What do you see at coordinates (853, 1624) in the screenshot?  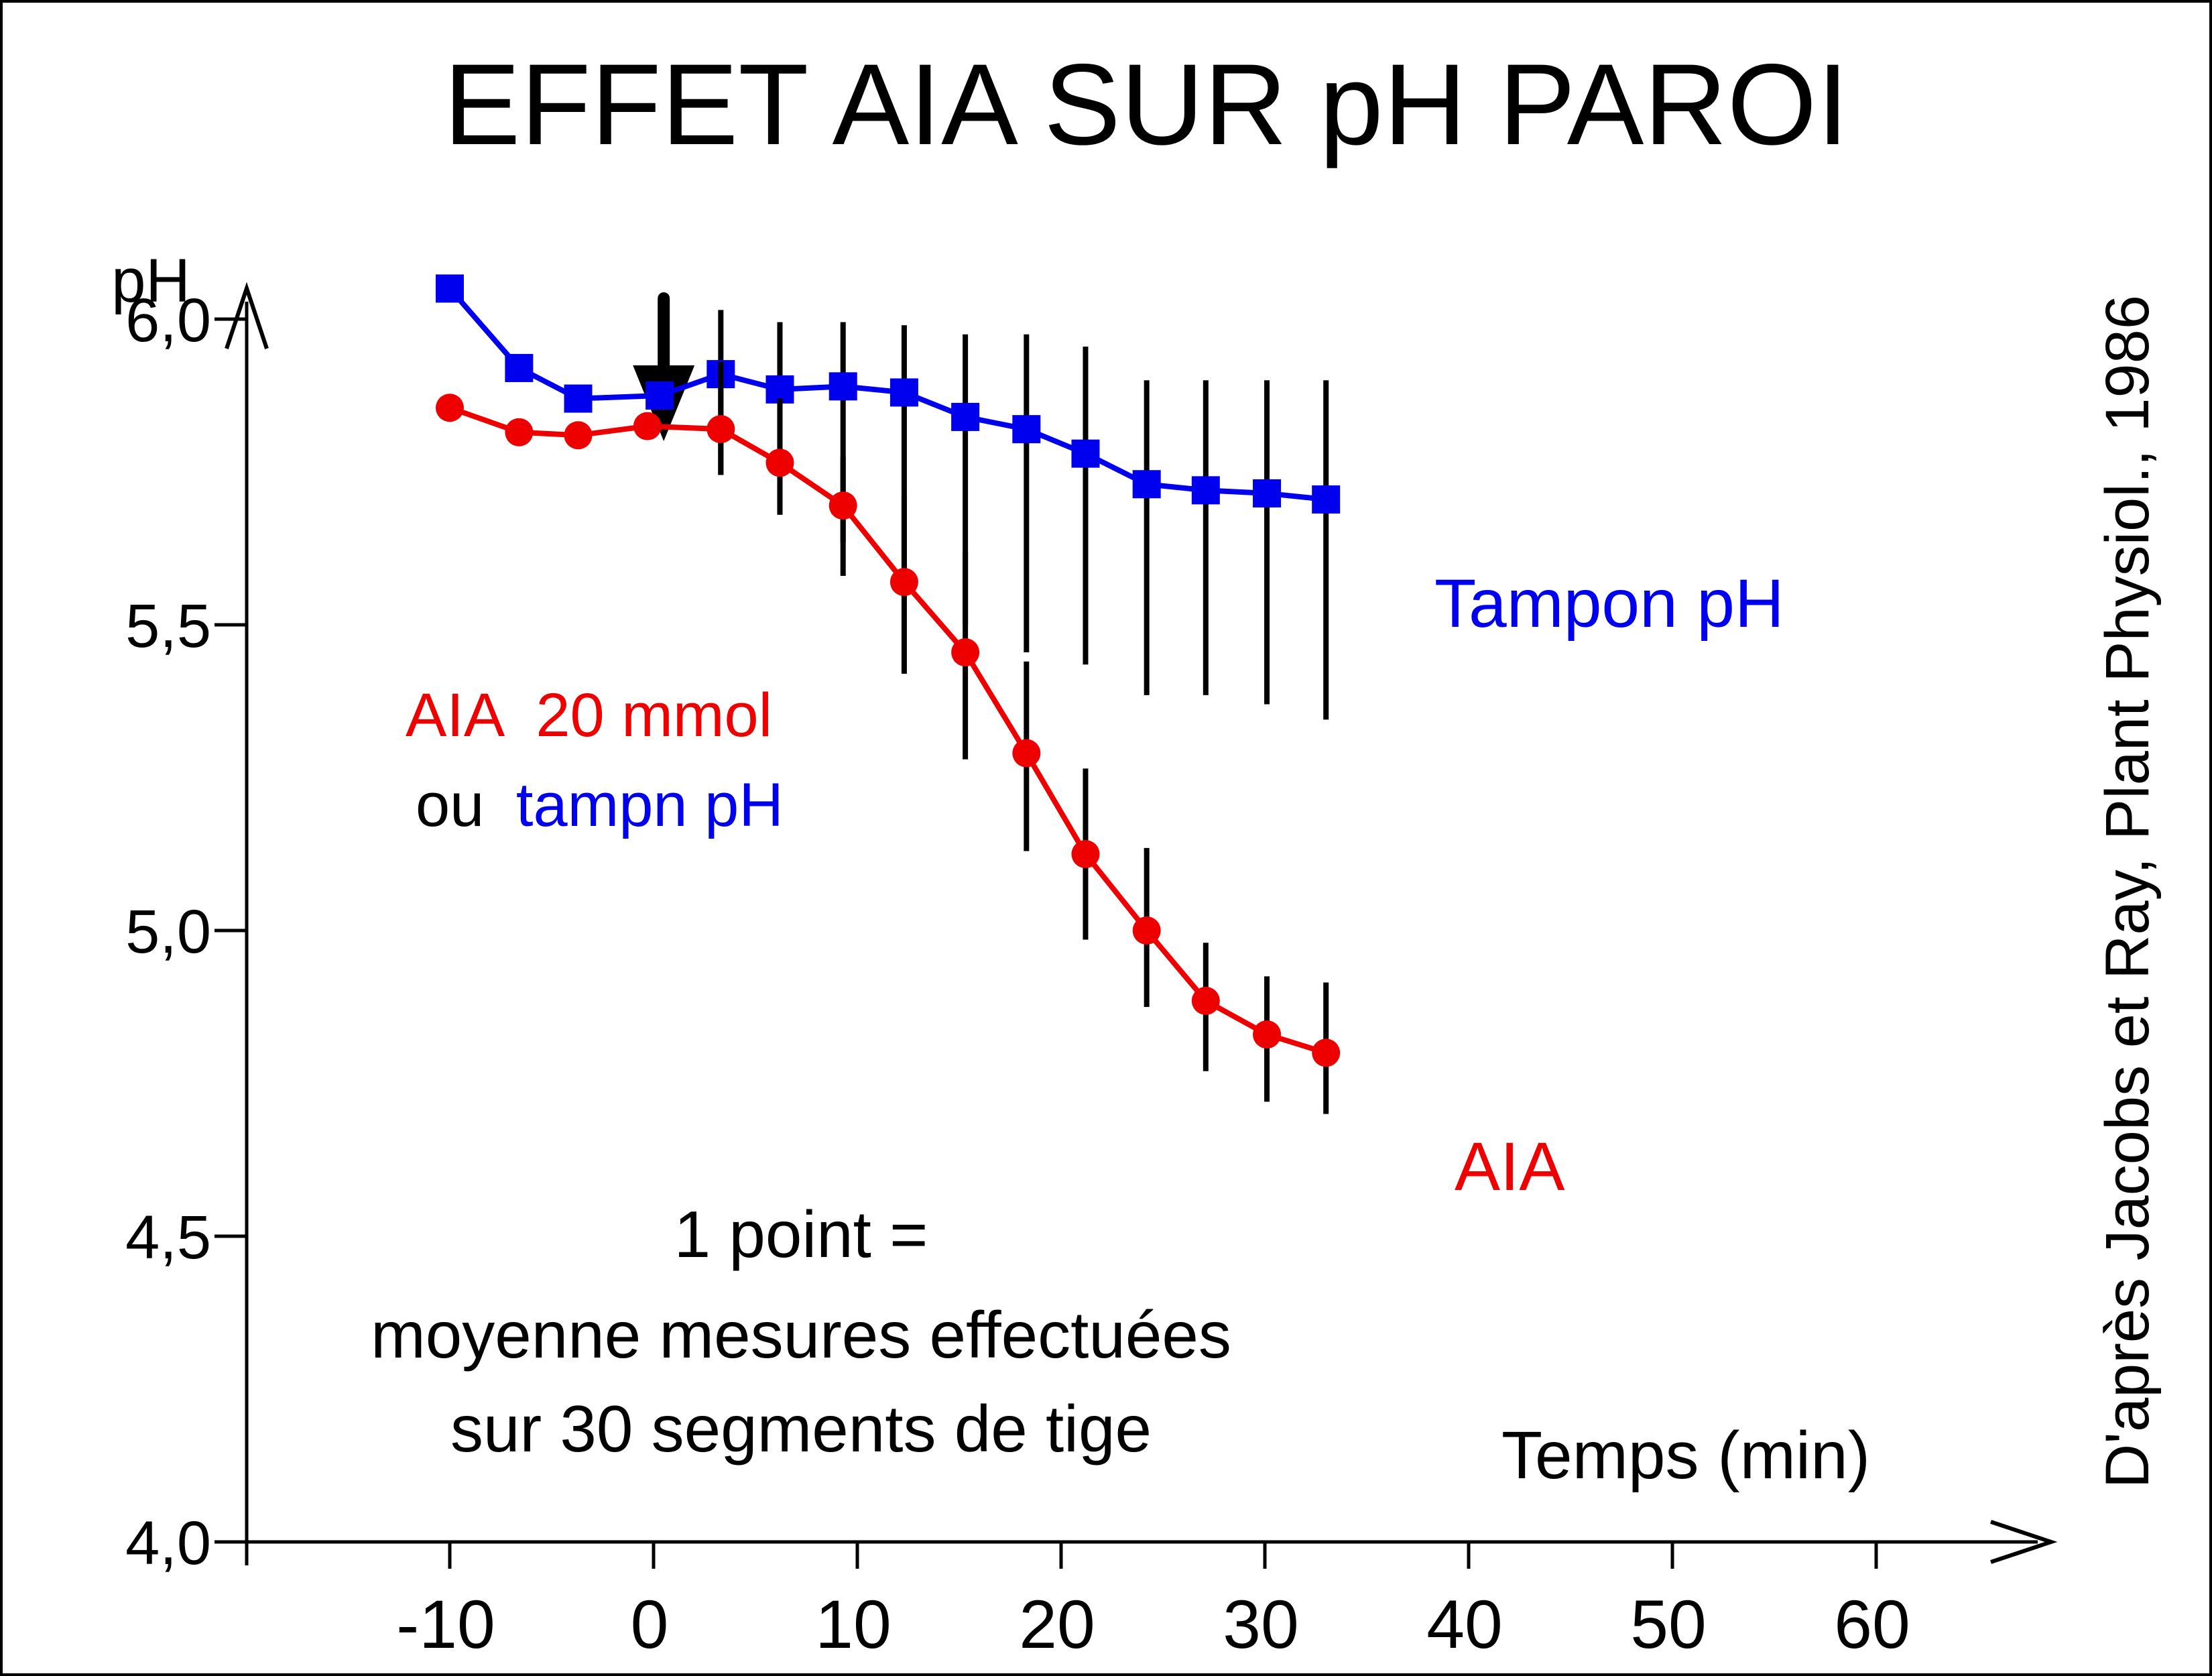 I see `x-tick-label: 10` at bounding box center [853, 1624].